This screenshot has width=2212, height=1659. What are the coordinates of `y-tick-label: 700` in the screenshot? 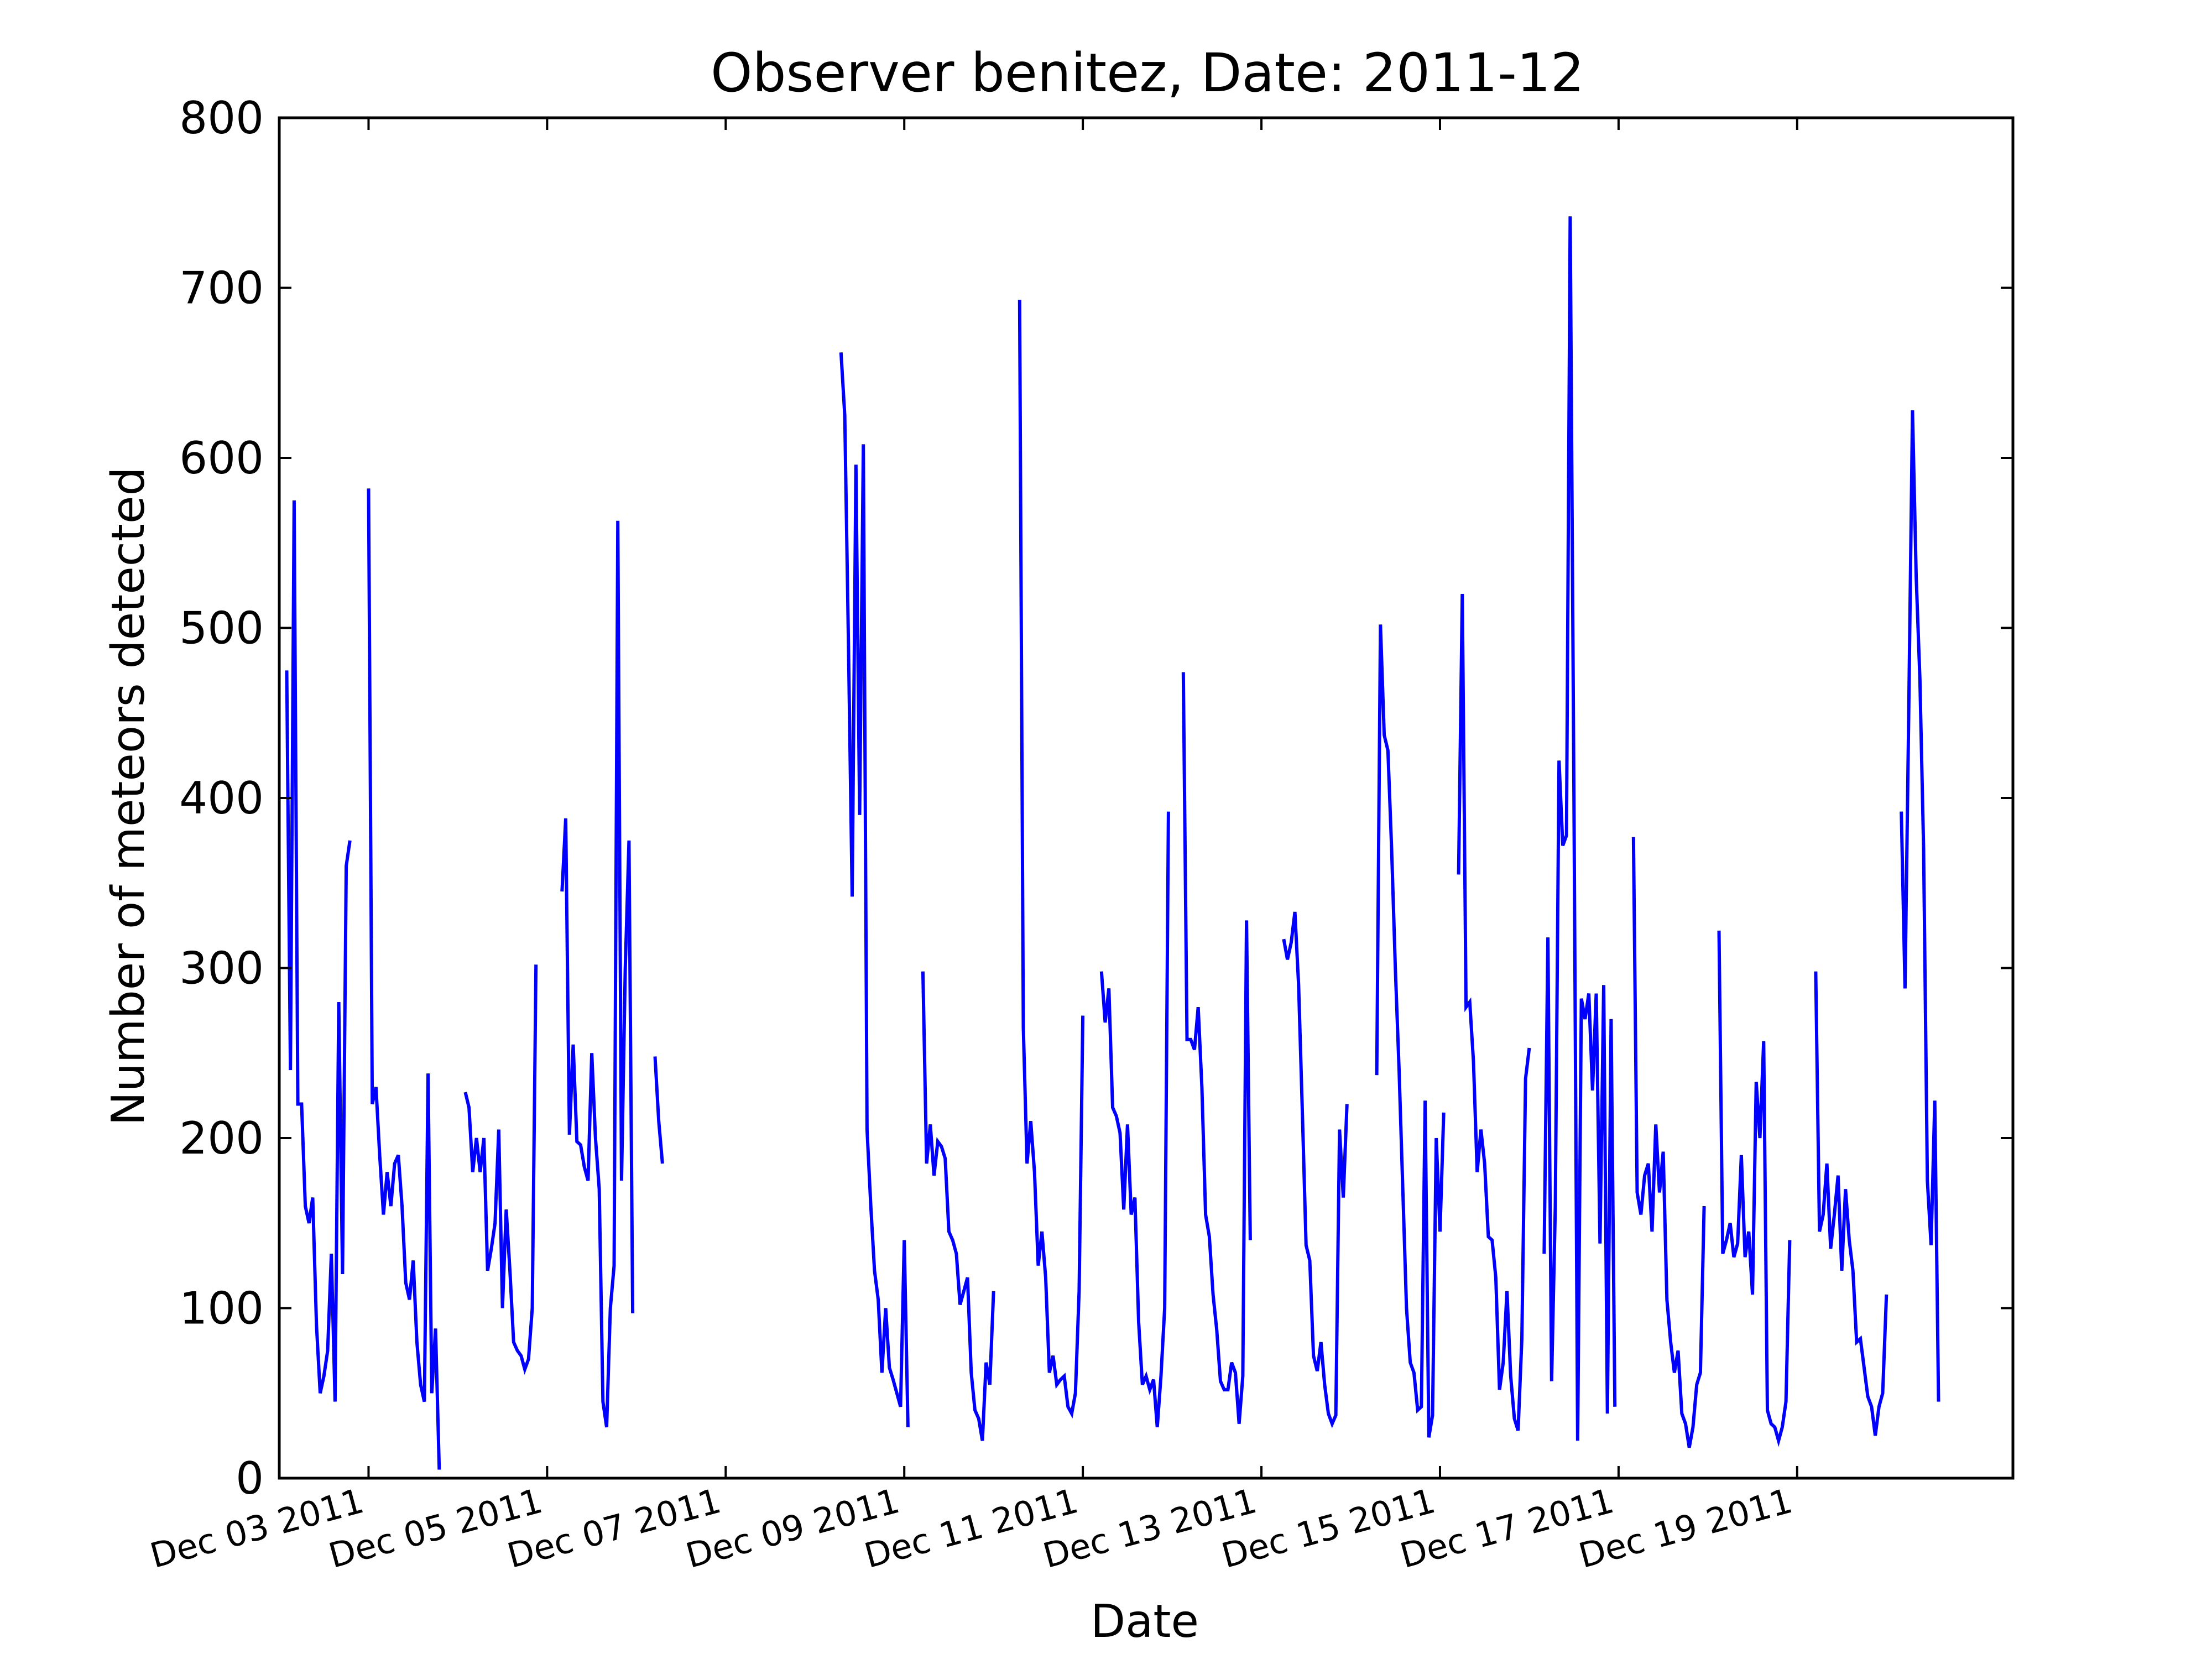 It's located at (222, 288).